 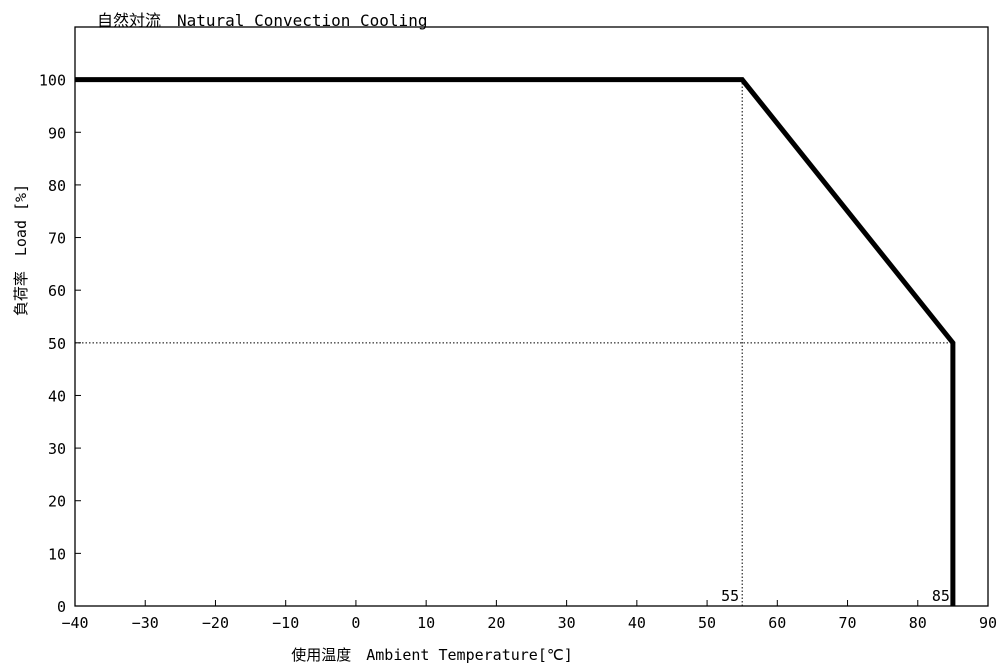 I want to click on x-tick-label: 60, so click(x=777, y=623).